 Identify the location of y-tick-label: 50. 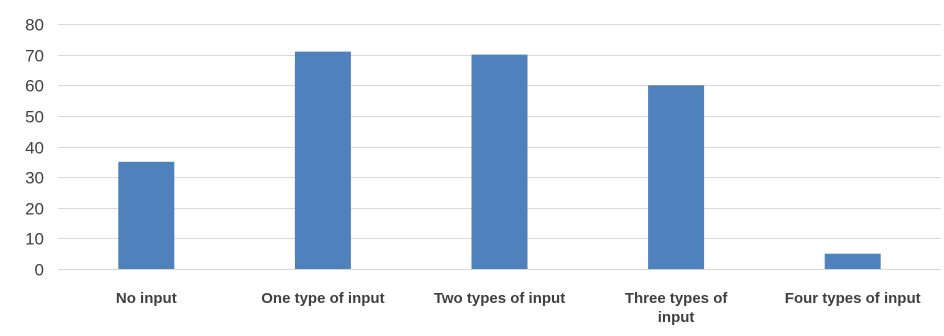
(34, 117).